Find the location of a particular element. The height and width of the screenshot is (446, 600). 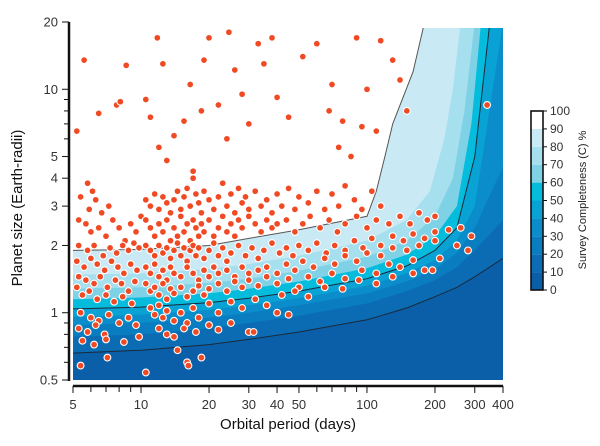

colorbar: 0 10 20 30 40 50 60 70 80 90 100 is located at coordinates (550, 200).